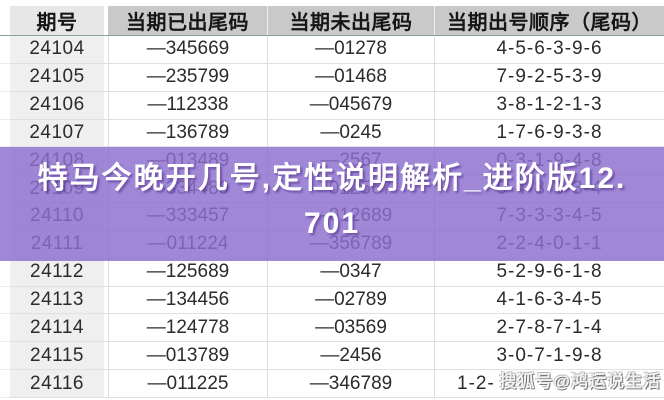 The height and width of the screenshot is (400, 664). Describe the element at coordinates (351, 384) in the screenshot. I see `undrawn-tails-cell: —346789` at that location.